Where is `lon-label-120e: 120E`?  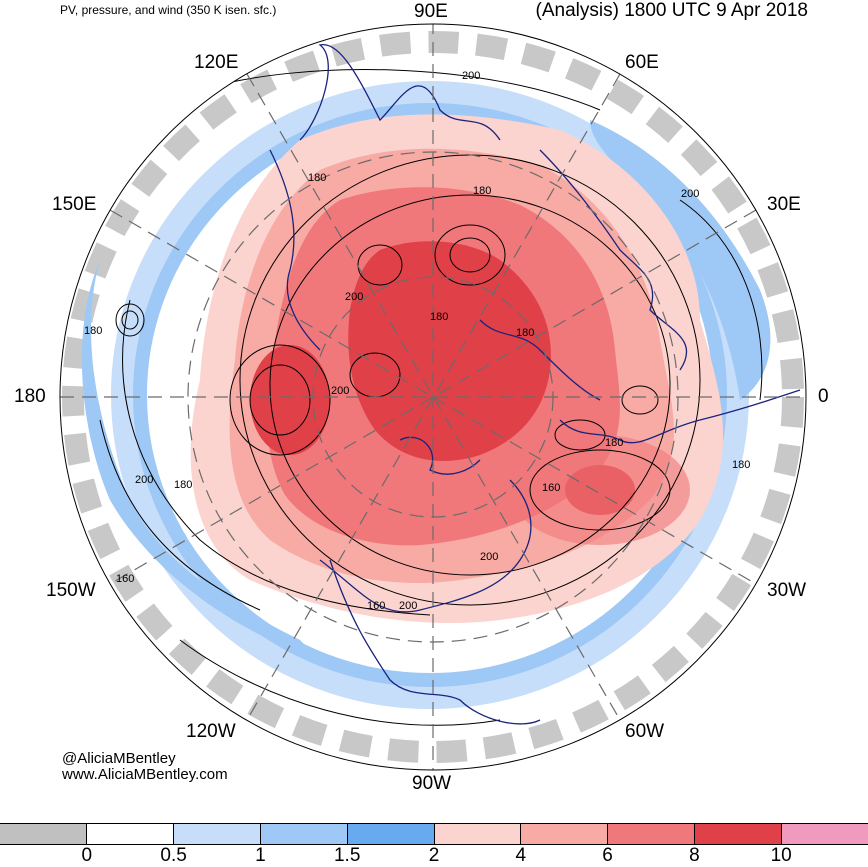
lon-label-120e: 120E is located at coordinates (216, 62).